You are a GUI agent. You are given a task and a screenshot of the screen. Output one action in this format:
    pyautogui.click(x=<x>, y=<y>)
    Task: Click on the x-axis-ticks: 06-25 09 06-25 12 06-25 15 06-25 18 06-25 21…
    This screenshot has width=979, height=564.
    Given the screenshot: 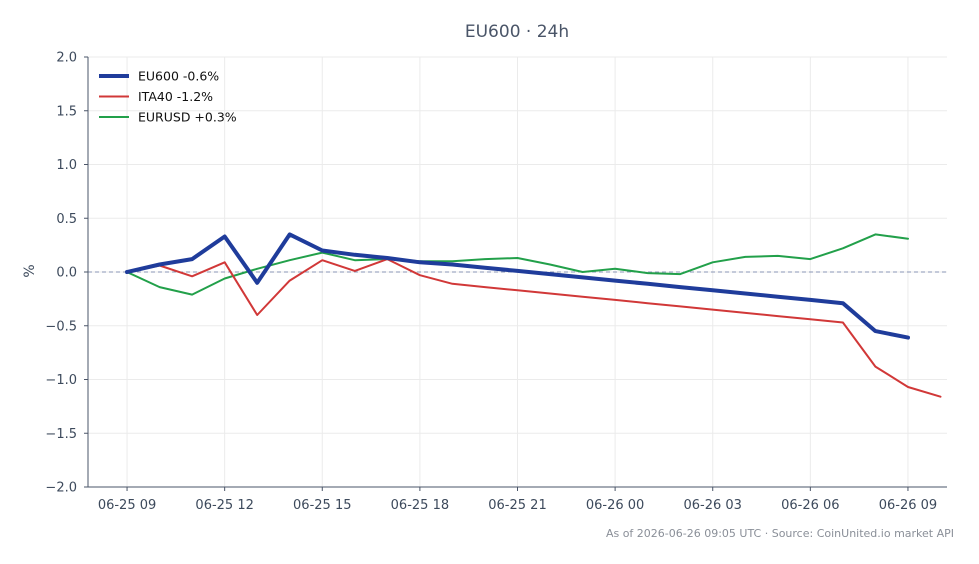 What is the action you would take?
    pyautogui.click(x=517, y=500)
    